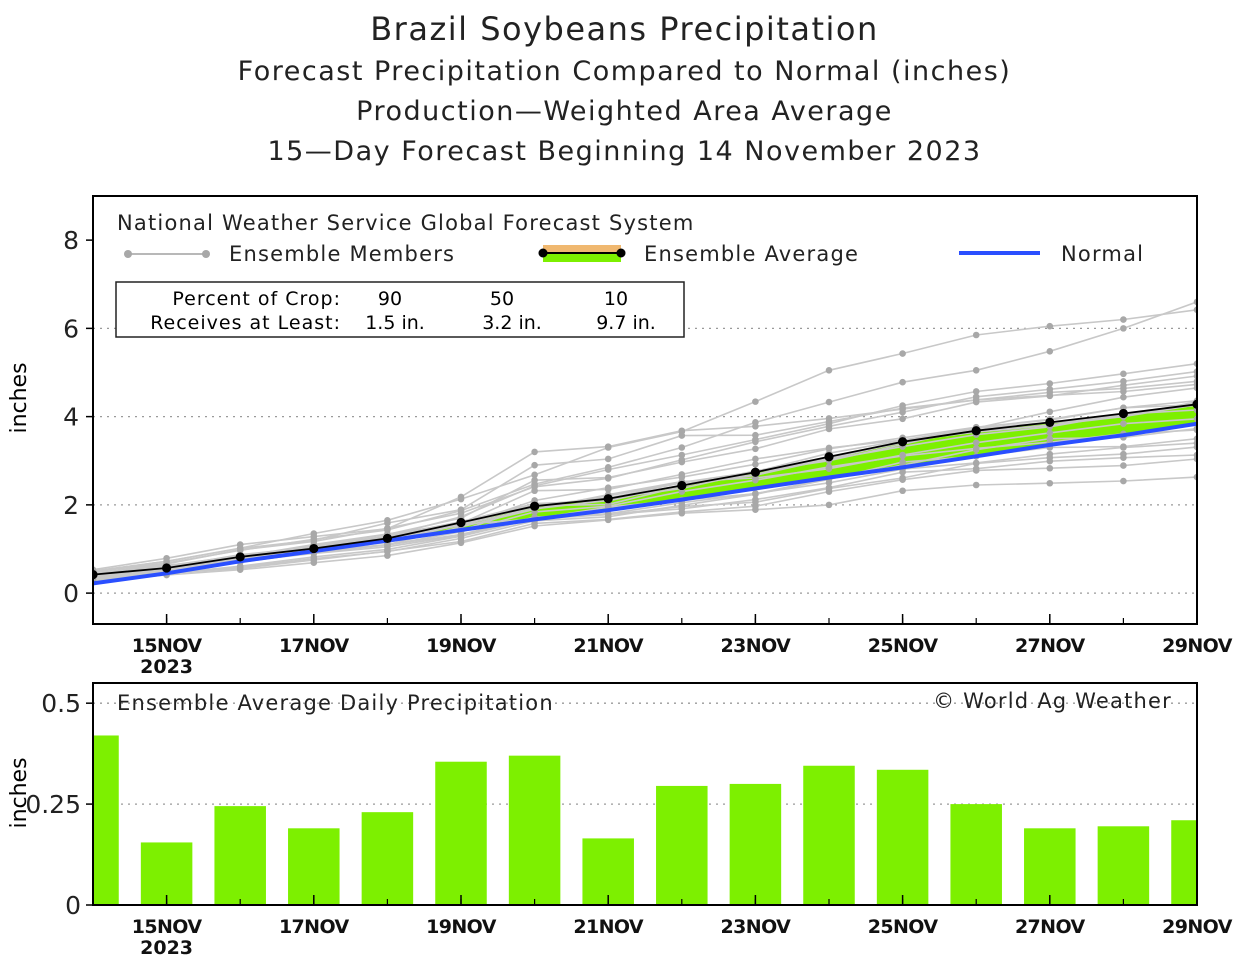  What do you see at coordinates (461, 927) in the screenshot?
I see `x-tick-label: 19NOV` at bounding box center [461, 927].